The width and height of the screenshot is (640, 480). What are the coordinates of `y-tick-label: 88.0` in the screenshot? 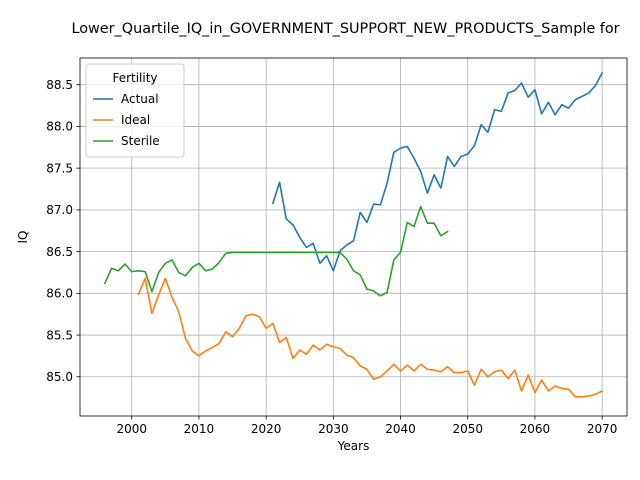 It's located at (59, 127).